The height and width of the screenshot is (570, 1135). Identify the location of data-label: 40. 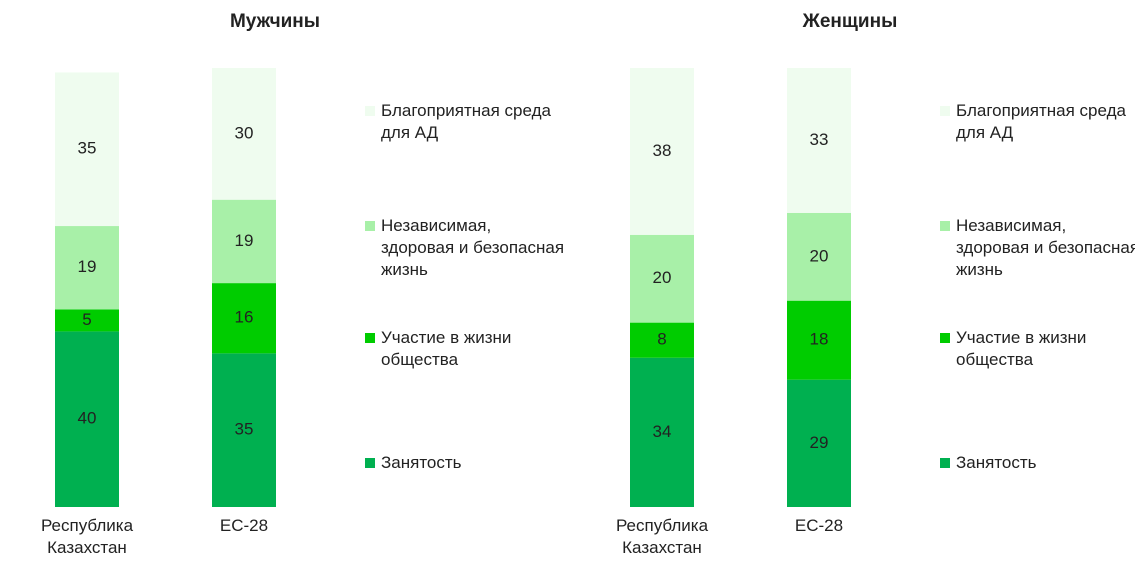
(87, 418).